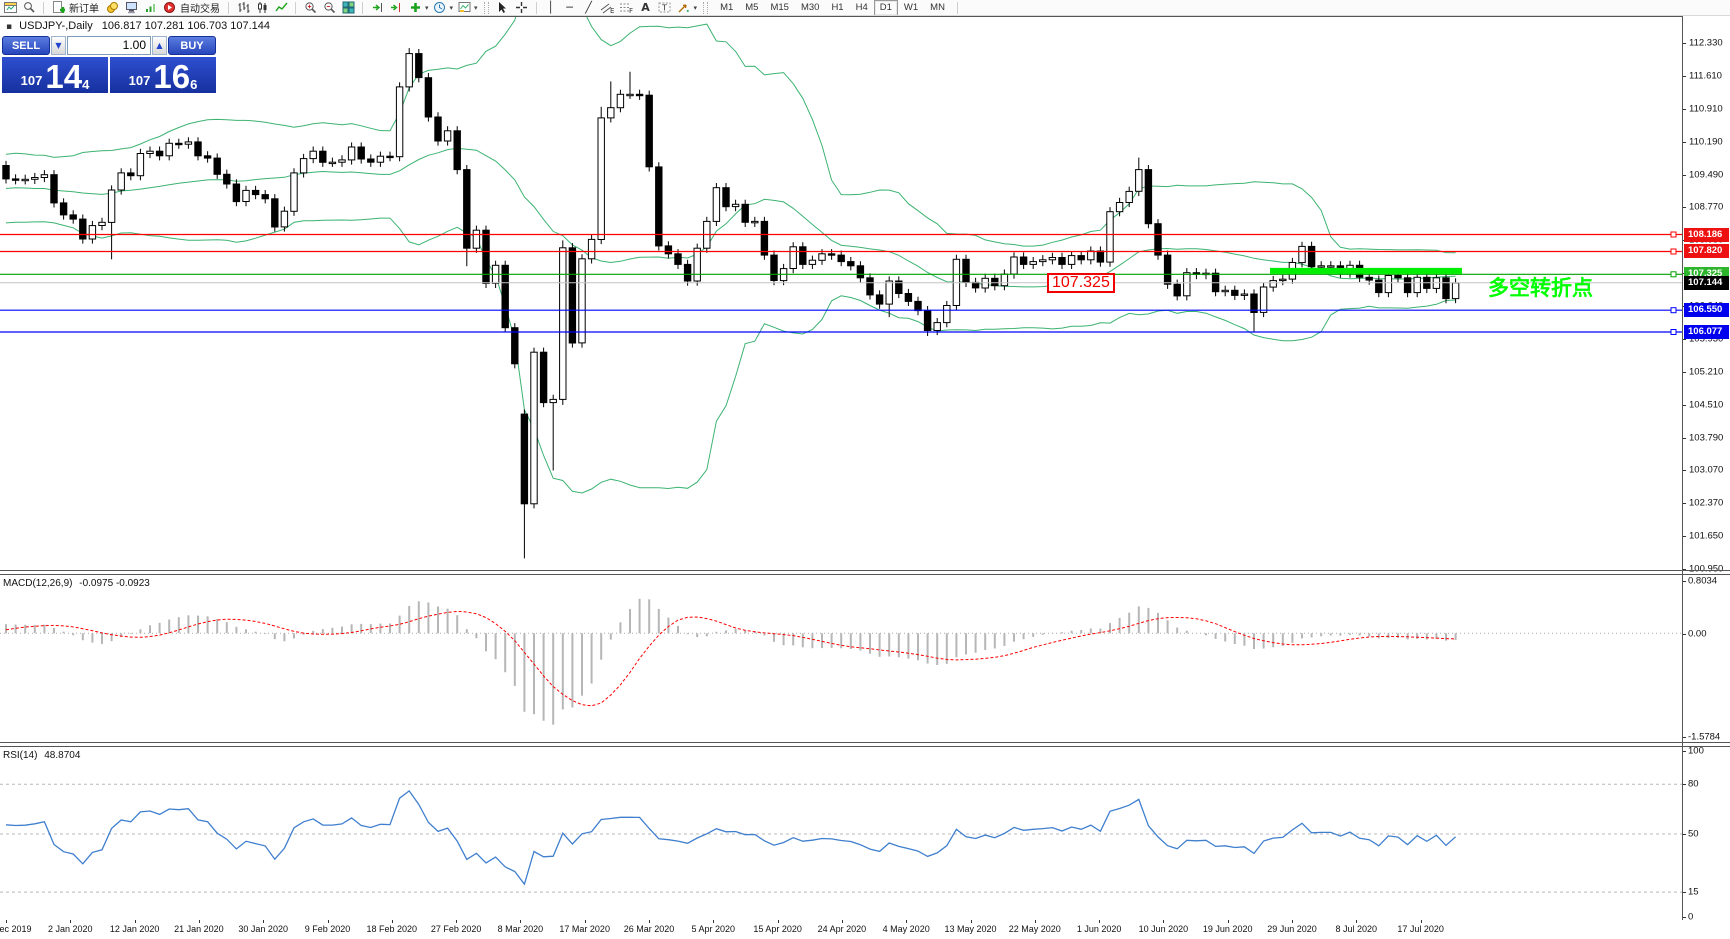 The width and height of the screenshot is (1730, 939). Describe the element at coordinates (150, 8) in the screenshot. I see `signal-icon` at that location.